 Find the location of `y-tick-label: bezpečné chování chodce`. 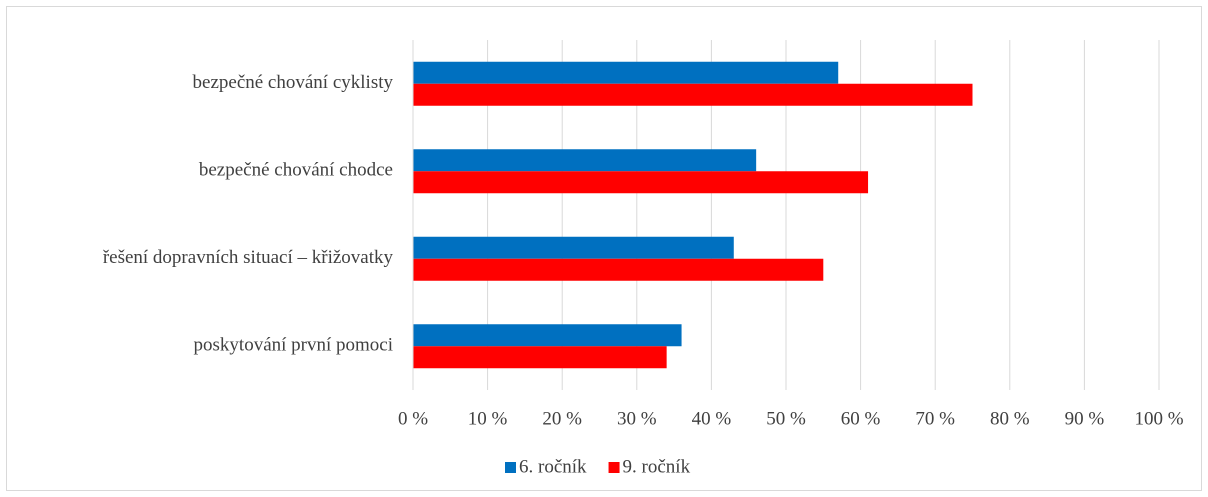

y-tick-label: bezpečné chování chodce is located at coordinates (296, 170).